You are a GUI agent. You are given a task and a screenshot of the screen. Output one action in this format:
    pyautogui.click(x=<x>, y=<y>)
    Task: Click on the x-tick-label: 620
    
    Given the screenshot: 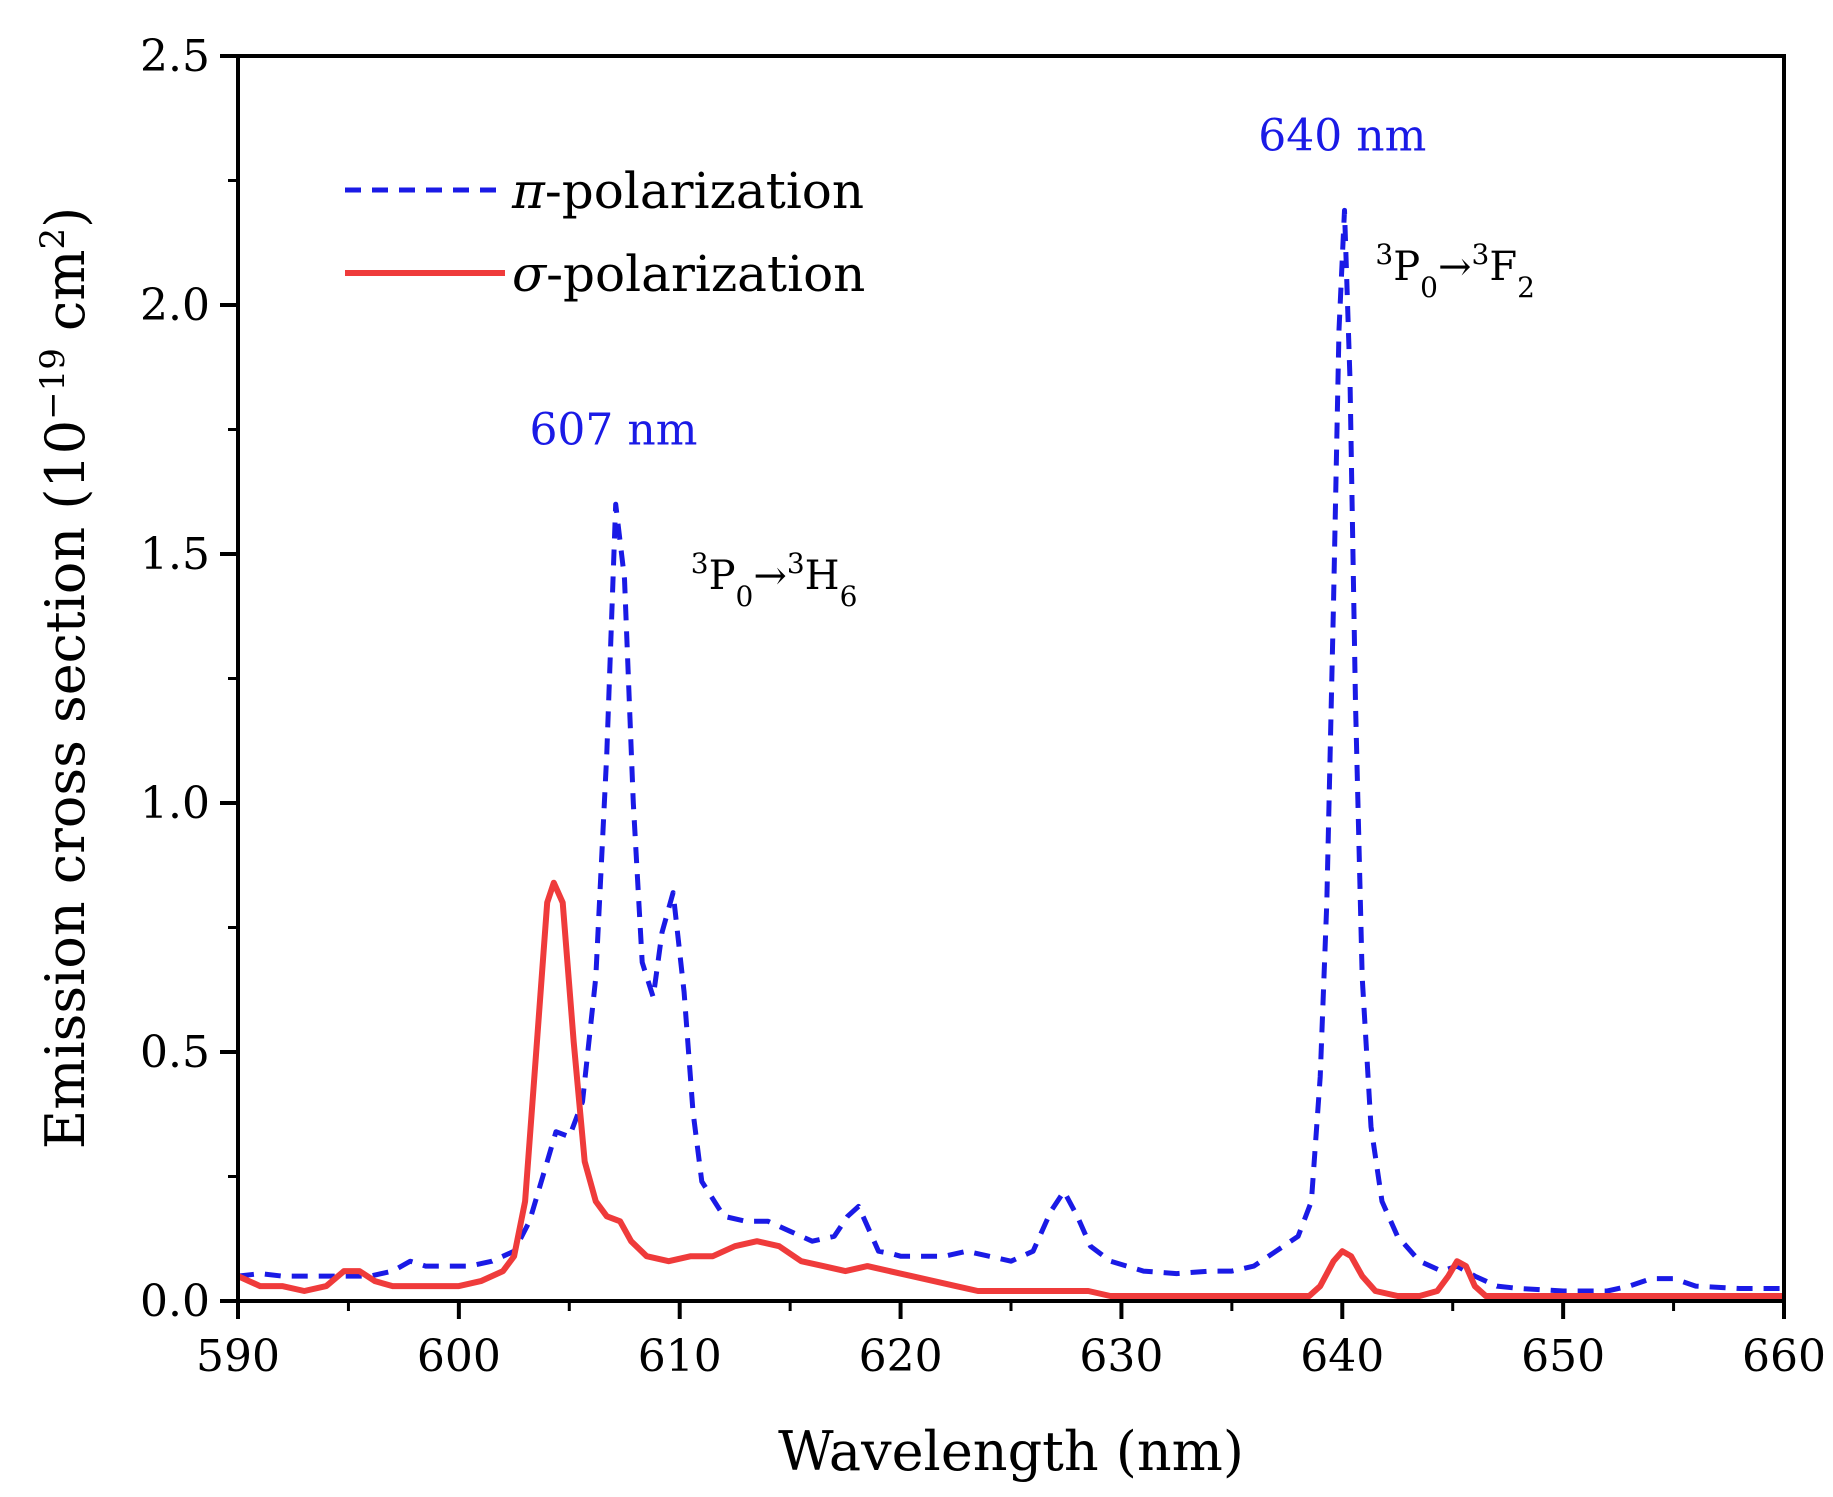 What is the action you would take?
    pyautogui.click(x=901, y=1356)
    